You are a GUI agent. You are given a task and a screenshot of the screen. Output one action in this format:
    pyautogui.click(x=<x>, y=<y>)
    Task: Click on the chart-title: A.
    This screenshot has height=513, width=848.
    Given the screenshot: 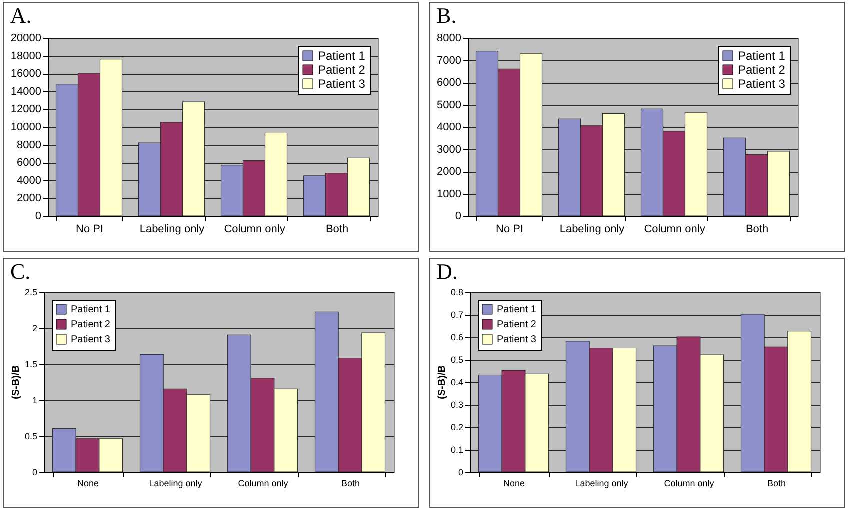 What is the action you would take?
    pyautogui.click(x=21, y=15)
    